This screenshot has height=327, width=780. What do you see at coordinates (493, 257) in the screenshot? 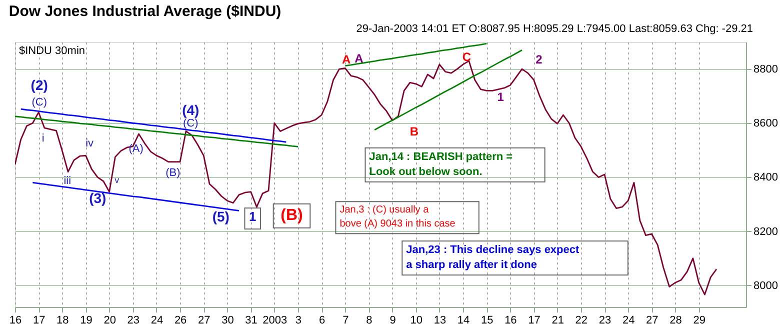
I see `annotation: Jan,23 : This decline says expect a sharp rally after it done` at bounding box center [493, 257].